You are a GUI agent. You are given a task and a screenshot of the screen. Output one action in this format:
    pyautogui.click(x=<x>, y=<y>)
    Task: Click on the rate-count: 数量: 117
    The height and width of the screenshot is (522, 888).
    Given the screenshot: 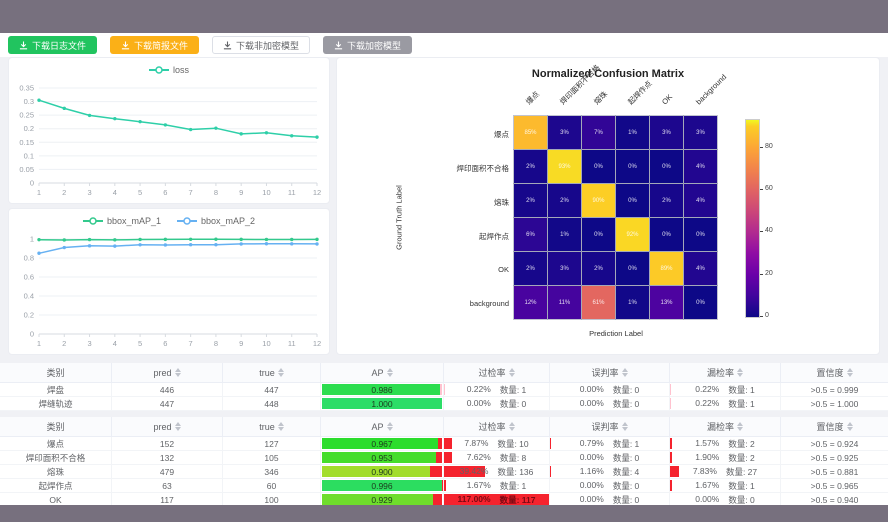 What is the action you would take?
    pyautogui.click(x=517, y=499)
    